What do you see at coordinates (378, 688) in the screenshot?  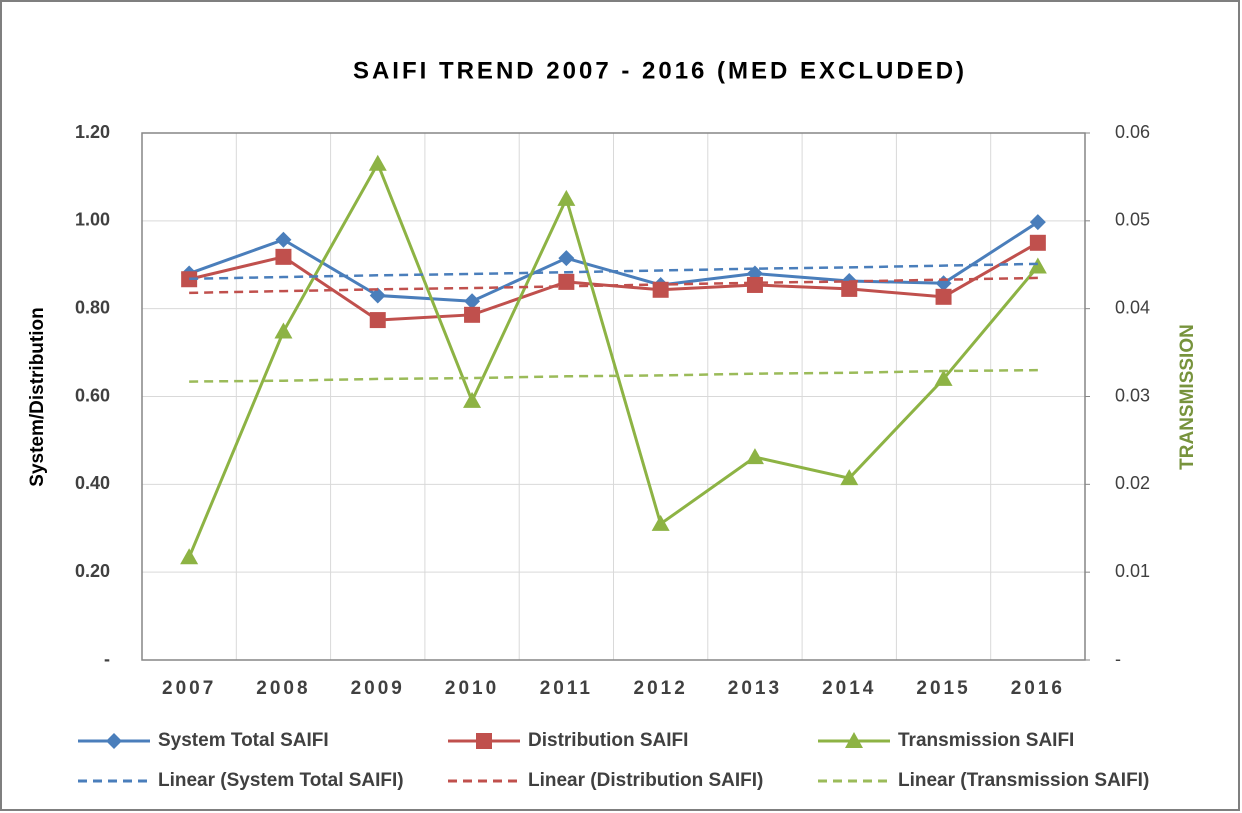 I see `x-tick-label: 2009` at bounding box center [378, 688].